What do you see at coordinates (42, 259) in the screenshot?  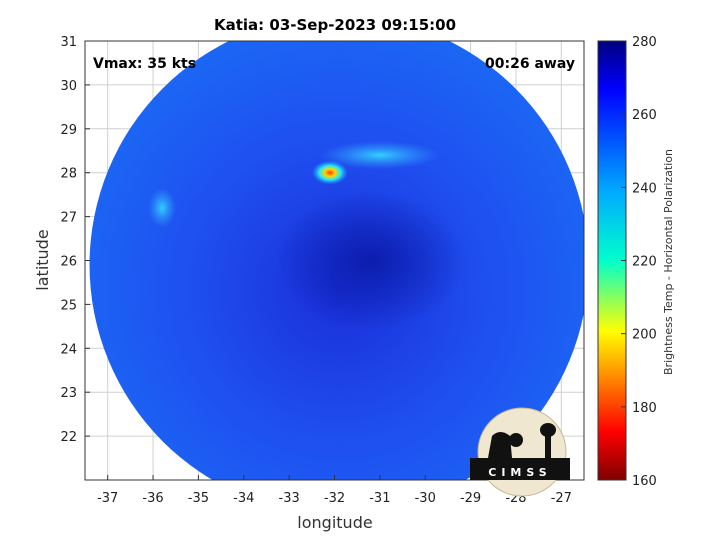 I see `y-axis-label: latitude` at bounding box center [42, 259].